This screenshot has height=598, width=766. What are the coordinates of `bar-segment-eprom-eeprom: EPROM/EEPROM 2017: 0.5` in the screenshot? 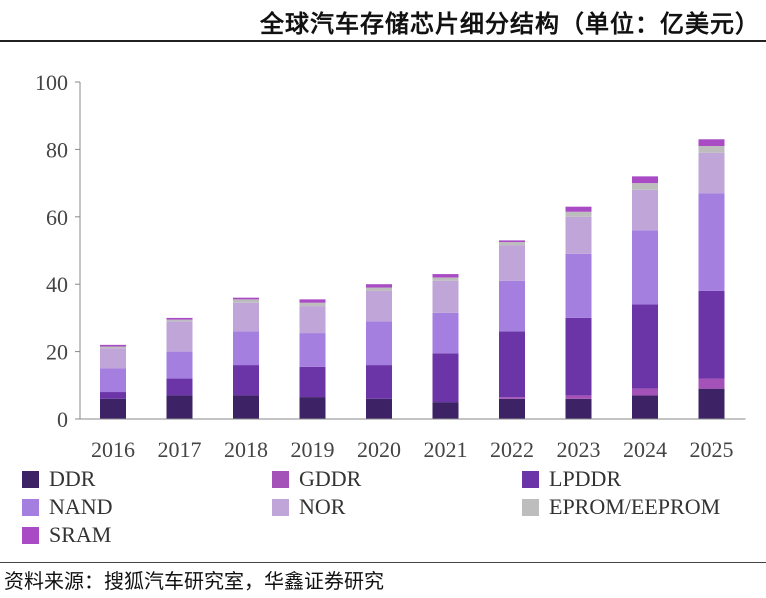 It's located at (179, 320).